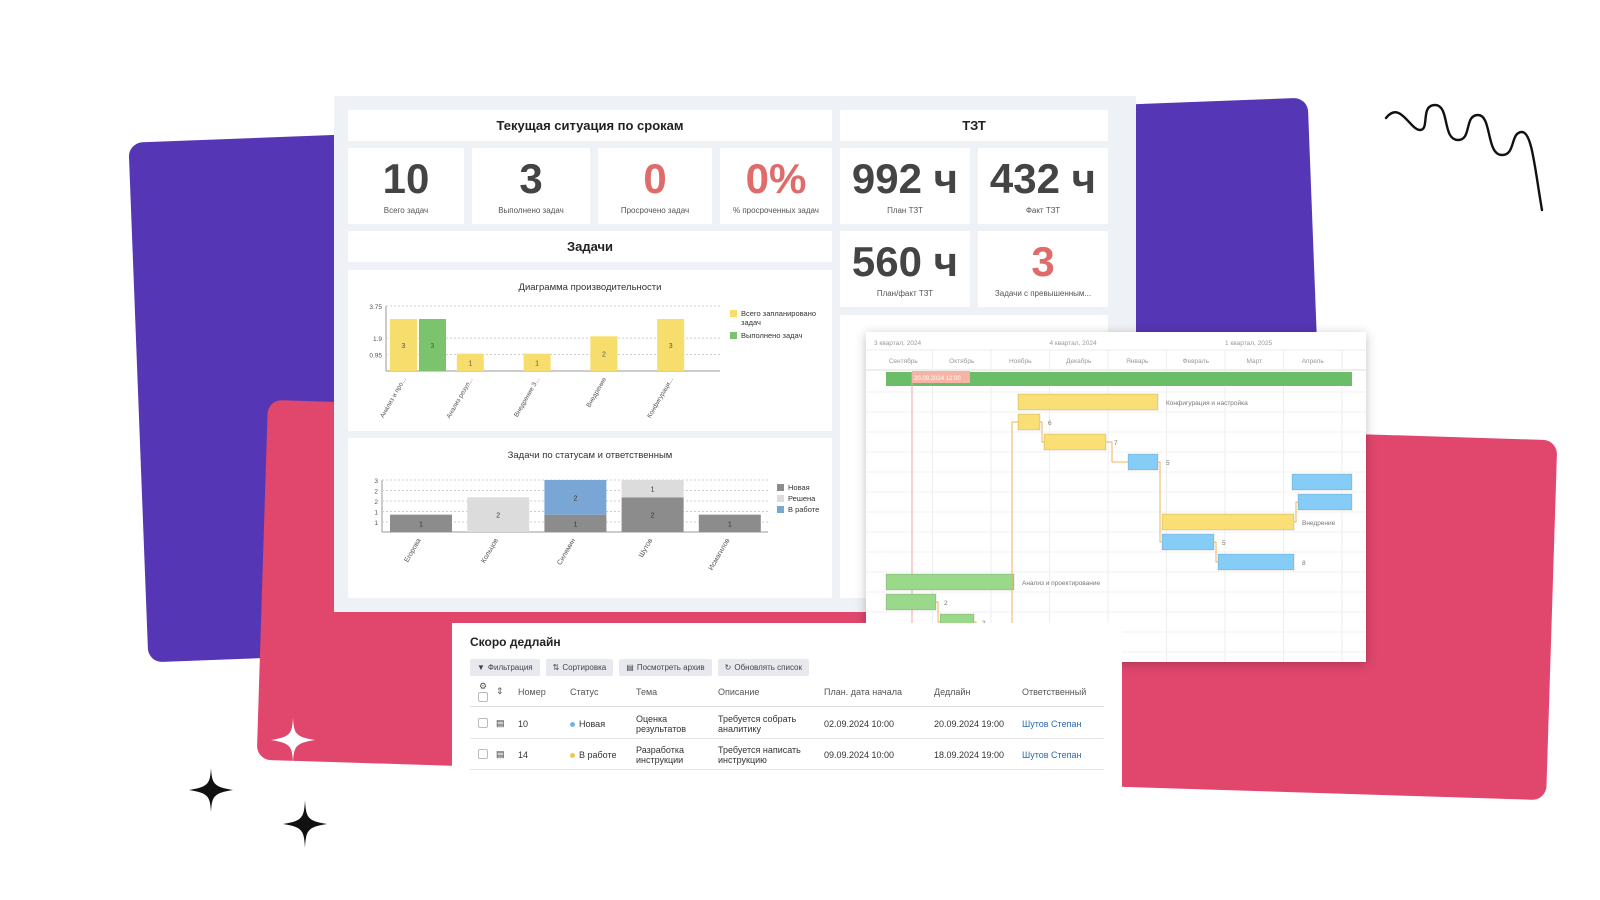 The width and height of the screenshot is (1600, 900). What do you see at coordinates (1061, 583) in the screenshot?
I see `gantt-task-label: Анализ и проектирование` at bounding box center [1061, 583].